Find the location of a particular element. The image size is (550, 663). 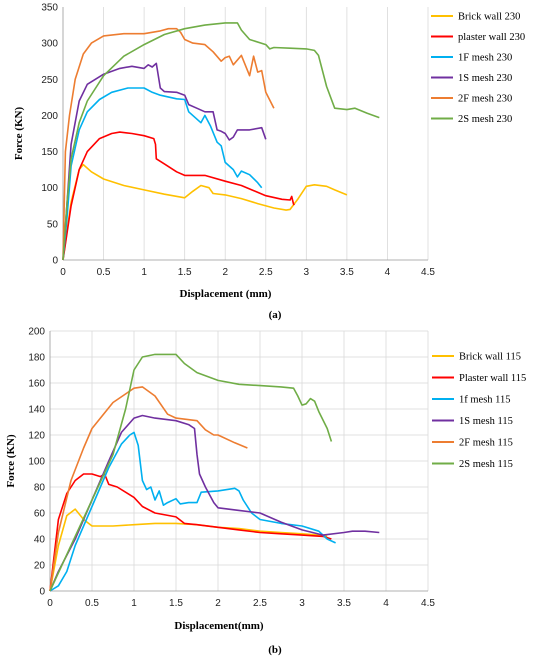

y-tick-label: 300 is located at coordinates (49, 44).